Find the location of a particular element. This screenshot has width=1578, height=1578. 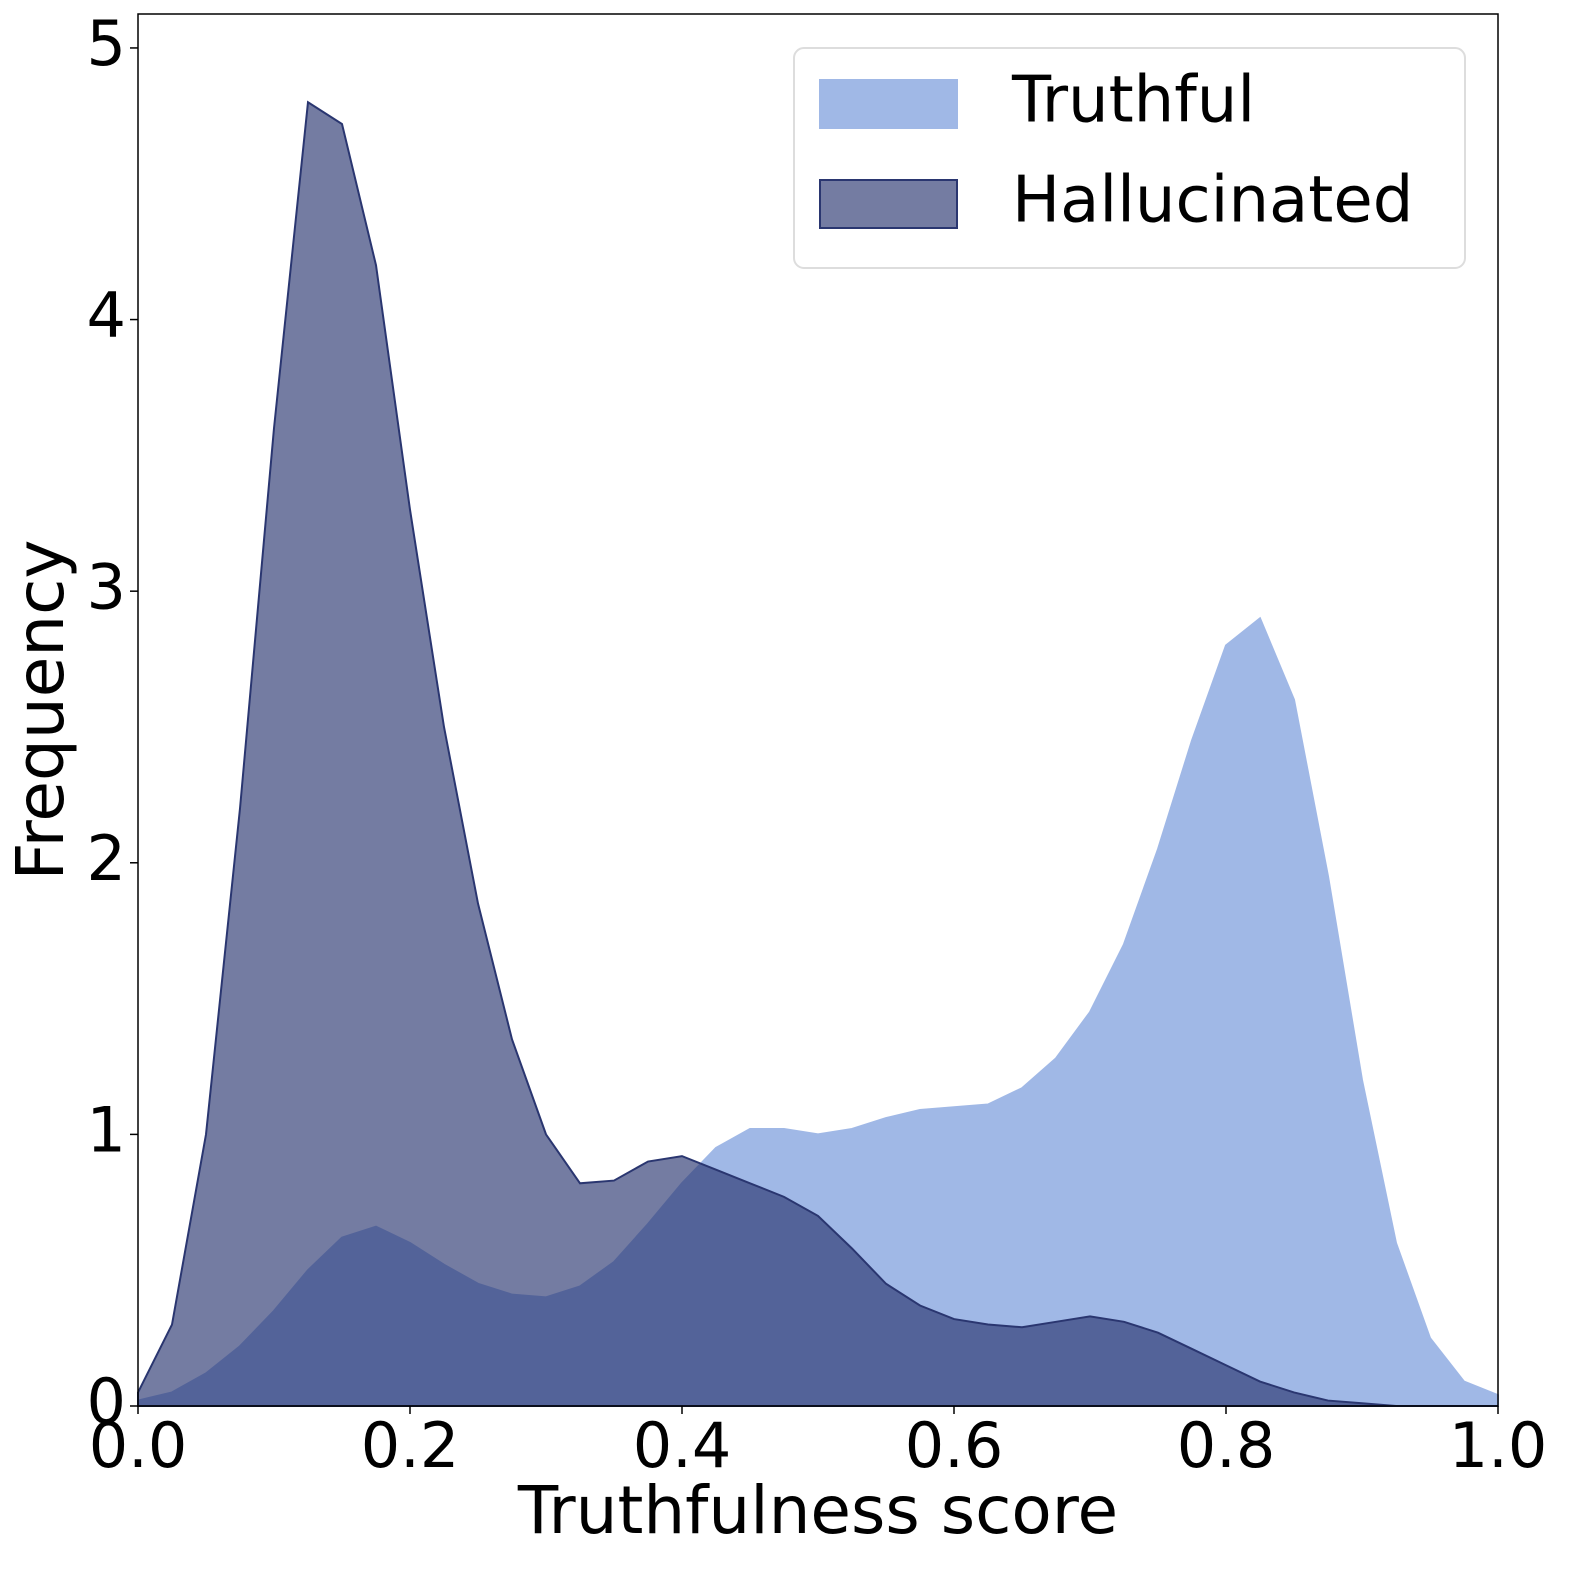

legend-label: Truthful is located at coordinates (1133, 101).